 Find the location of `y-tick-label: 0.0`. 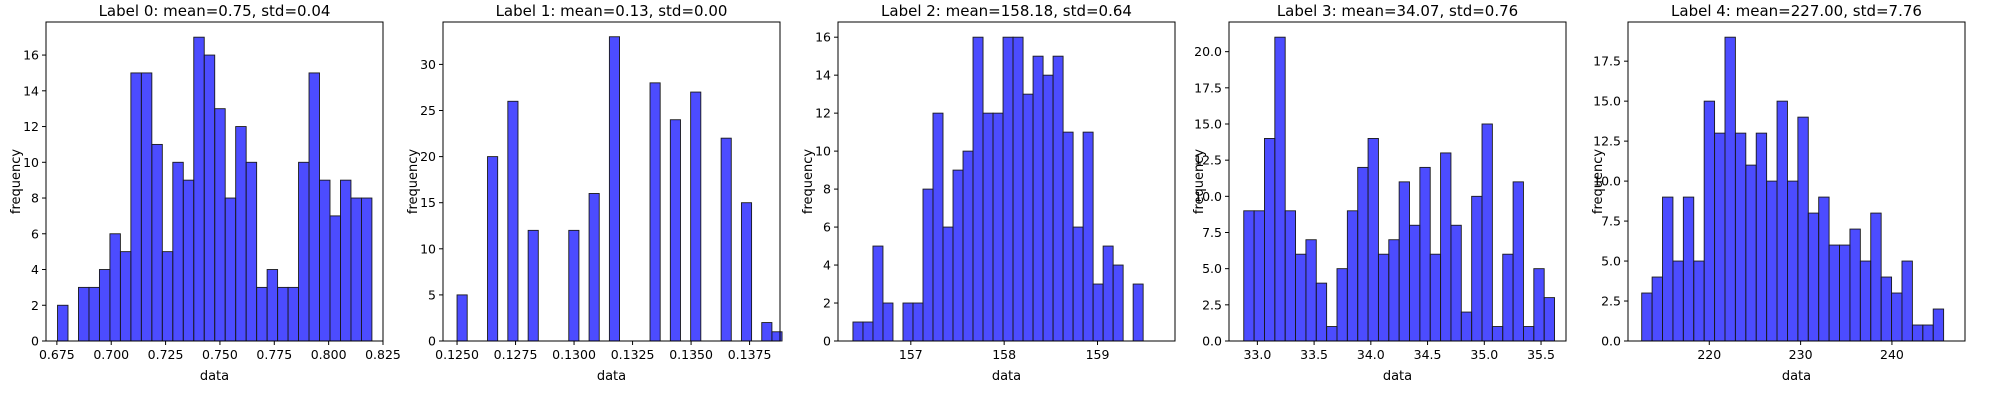

y-tick-label: 0.0 is located at coordinates (1212, 341).